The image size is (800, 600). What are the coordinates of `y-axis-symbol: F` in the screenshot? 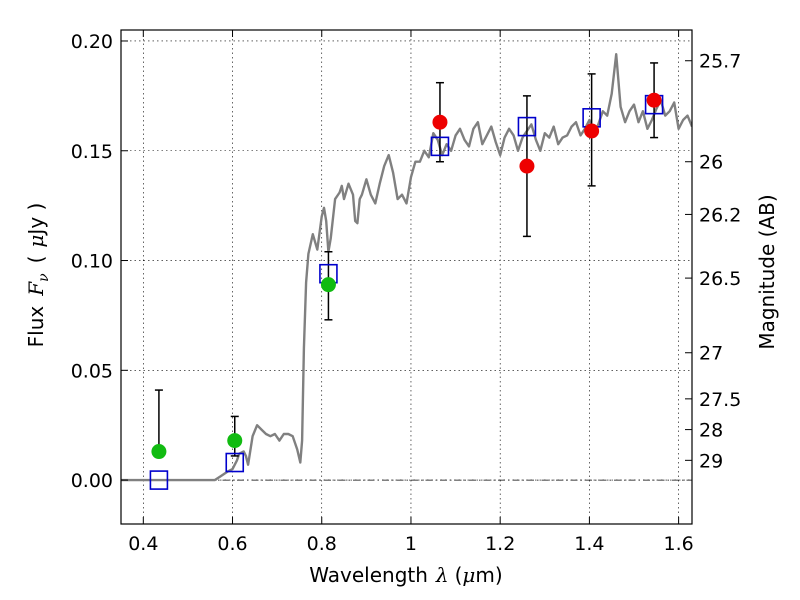 It's located at (36, 289).